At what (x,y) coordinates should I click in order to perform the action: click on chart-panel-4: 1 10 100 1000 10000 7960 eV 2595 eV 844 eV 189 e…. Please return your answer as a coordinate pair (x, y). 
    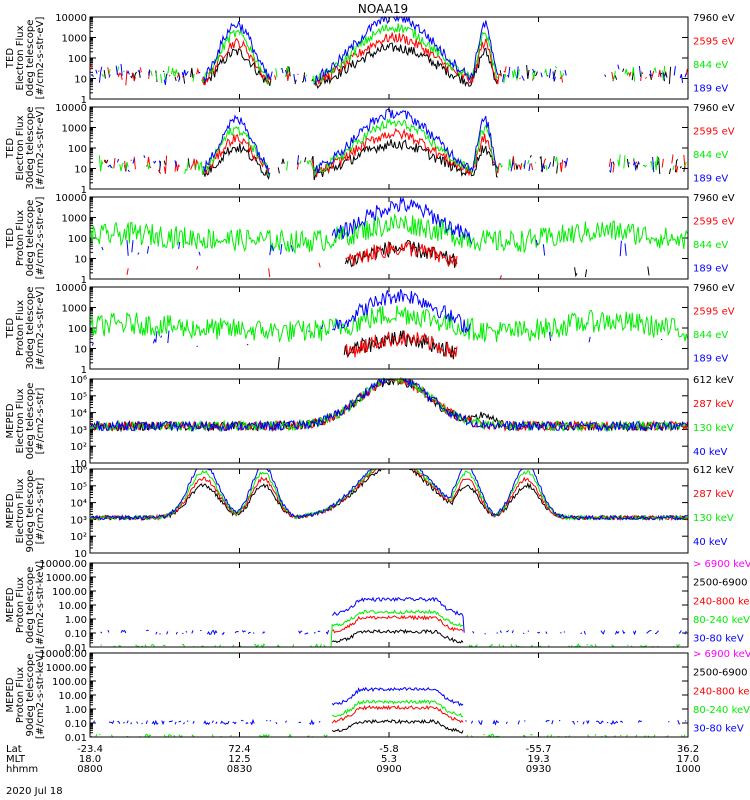
    Looking at the image, I should click on (370, 329).